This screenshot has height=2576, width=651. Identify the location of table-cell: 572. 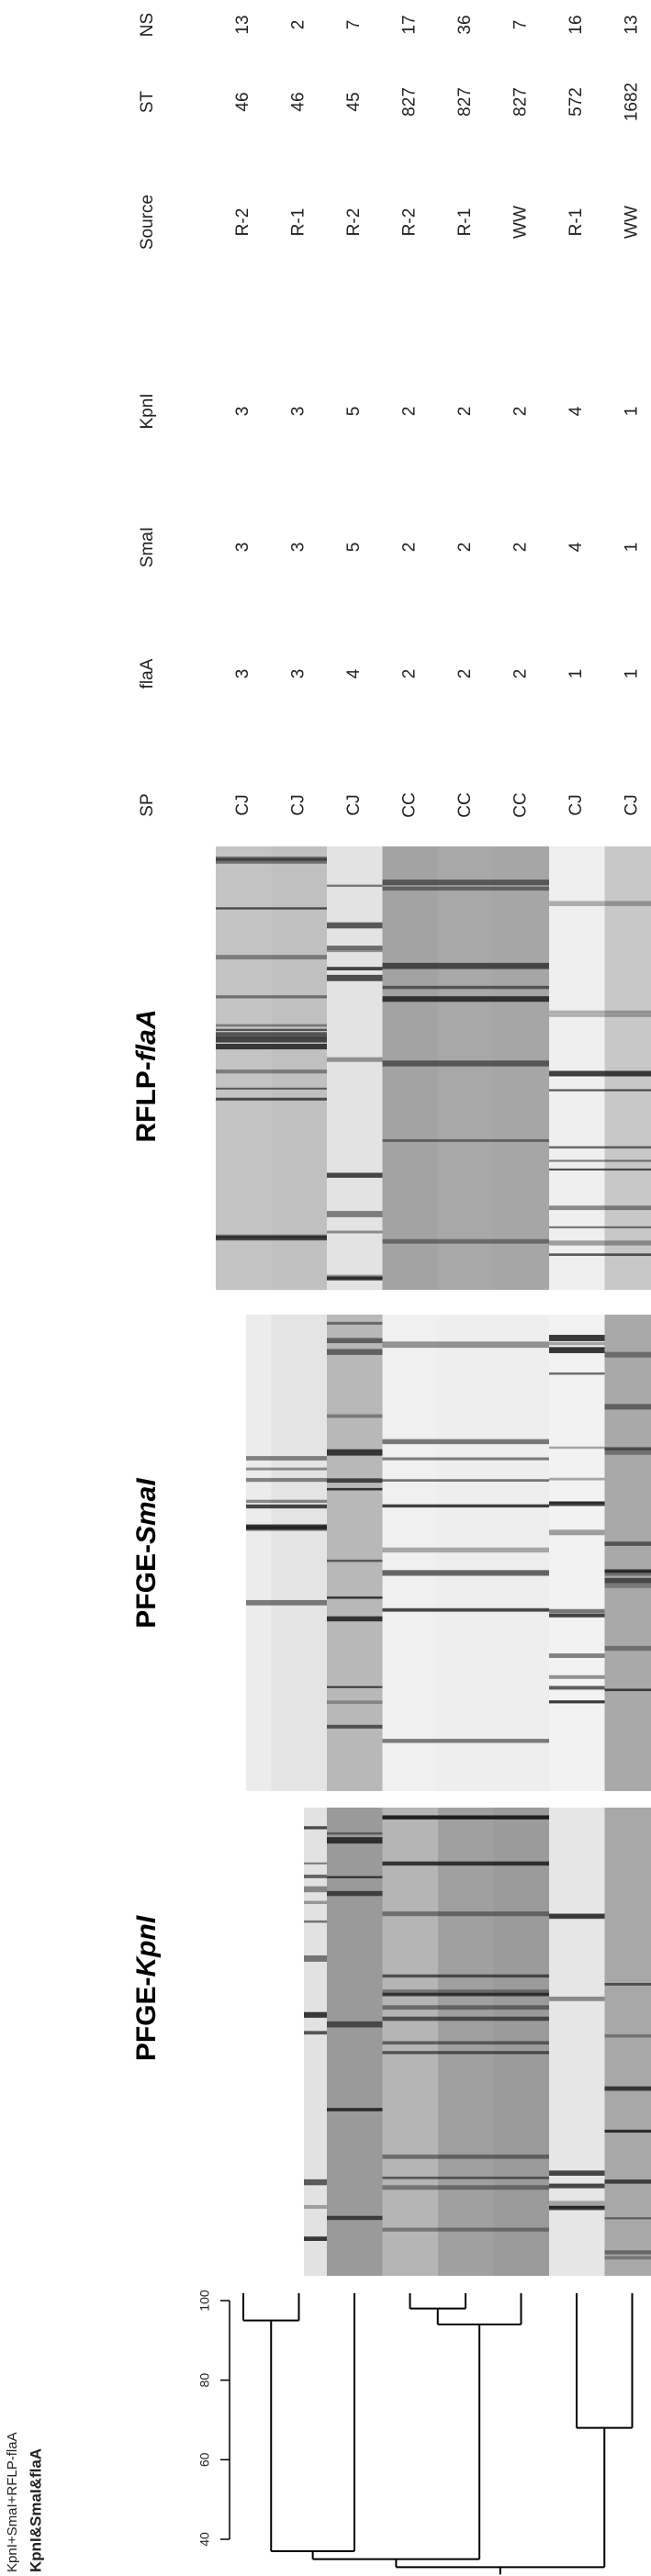
(576, 102).